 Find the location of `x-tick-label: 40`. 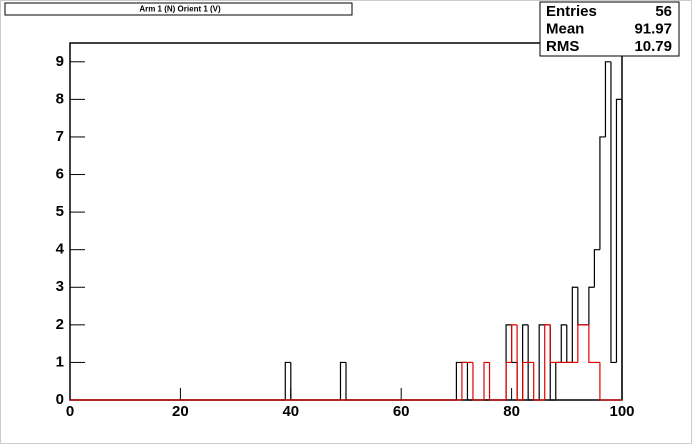

x-tick-label: 40 is located at coordinates (290, 411).